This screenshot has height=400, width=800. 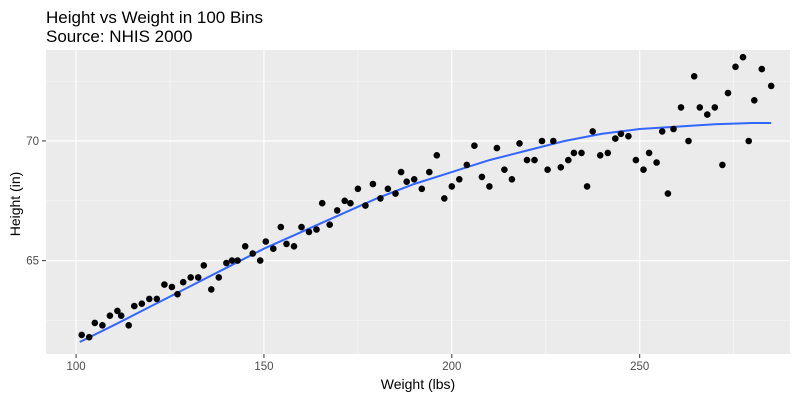 What do you see at coordinates (32, 142) in the screenshot?
I see `y-tick-label: 70` at bounding box center [32, 142].